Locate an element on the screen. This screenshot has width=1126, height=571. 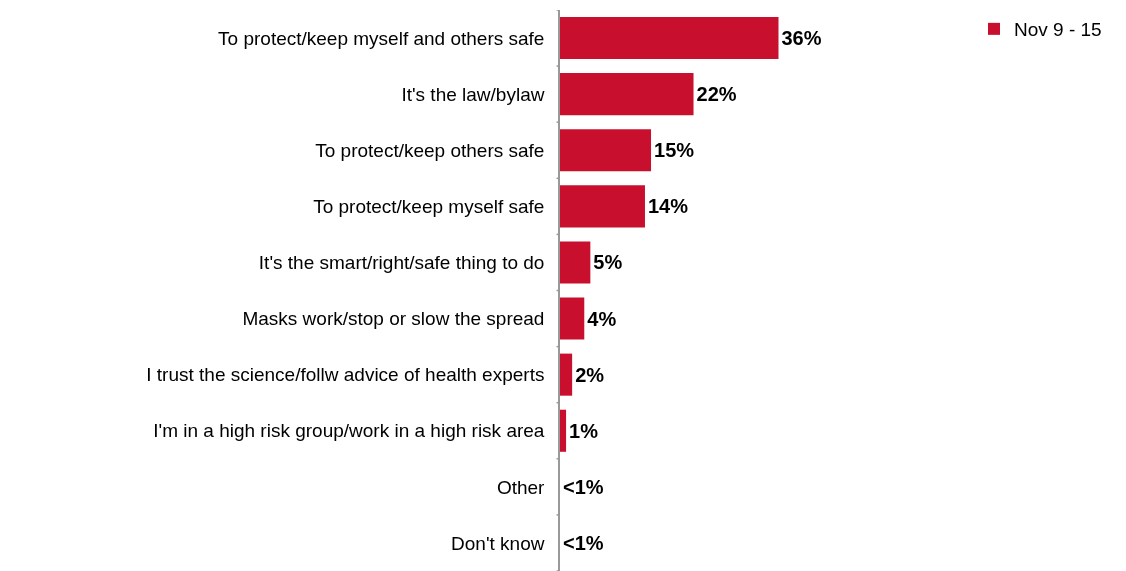
y-tick-label: I'm in a high risk group/work in a high risk area is located at coordinates (349, 431).